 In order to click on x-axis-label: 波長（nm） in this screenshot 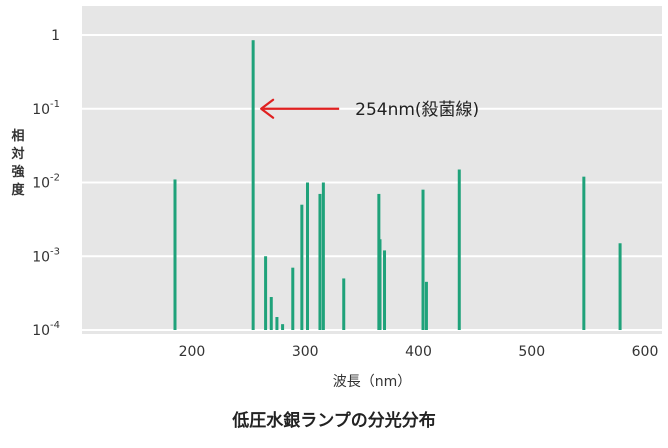, I will do `click(372, 382)`.